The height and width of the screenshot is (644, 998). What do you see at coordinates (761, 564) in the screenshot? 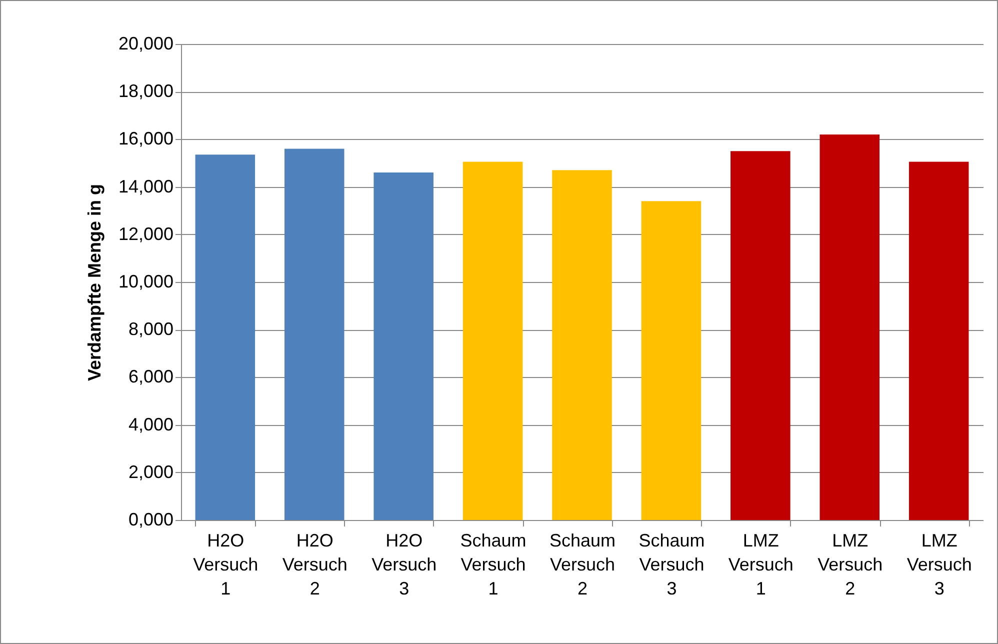
I see `x-tick-label: LMZ Versuch 1` at bounding box center [761, 564].